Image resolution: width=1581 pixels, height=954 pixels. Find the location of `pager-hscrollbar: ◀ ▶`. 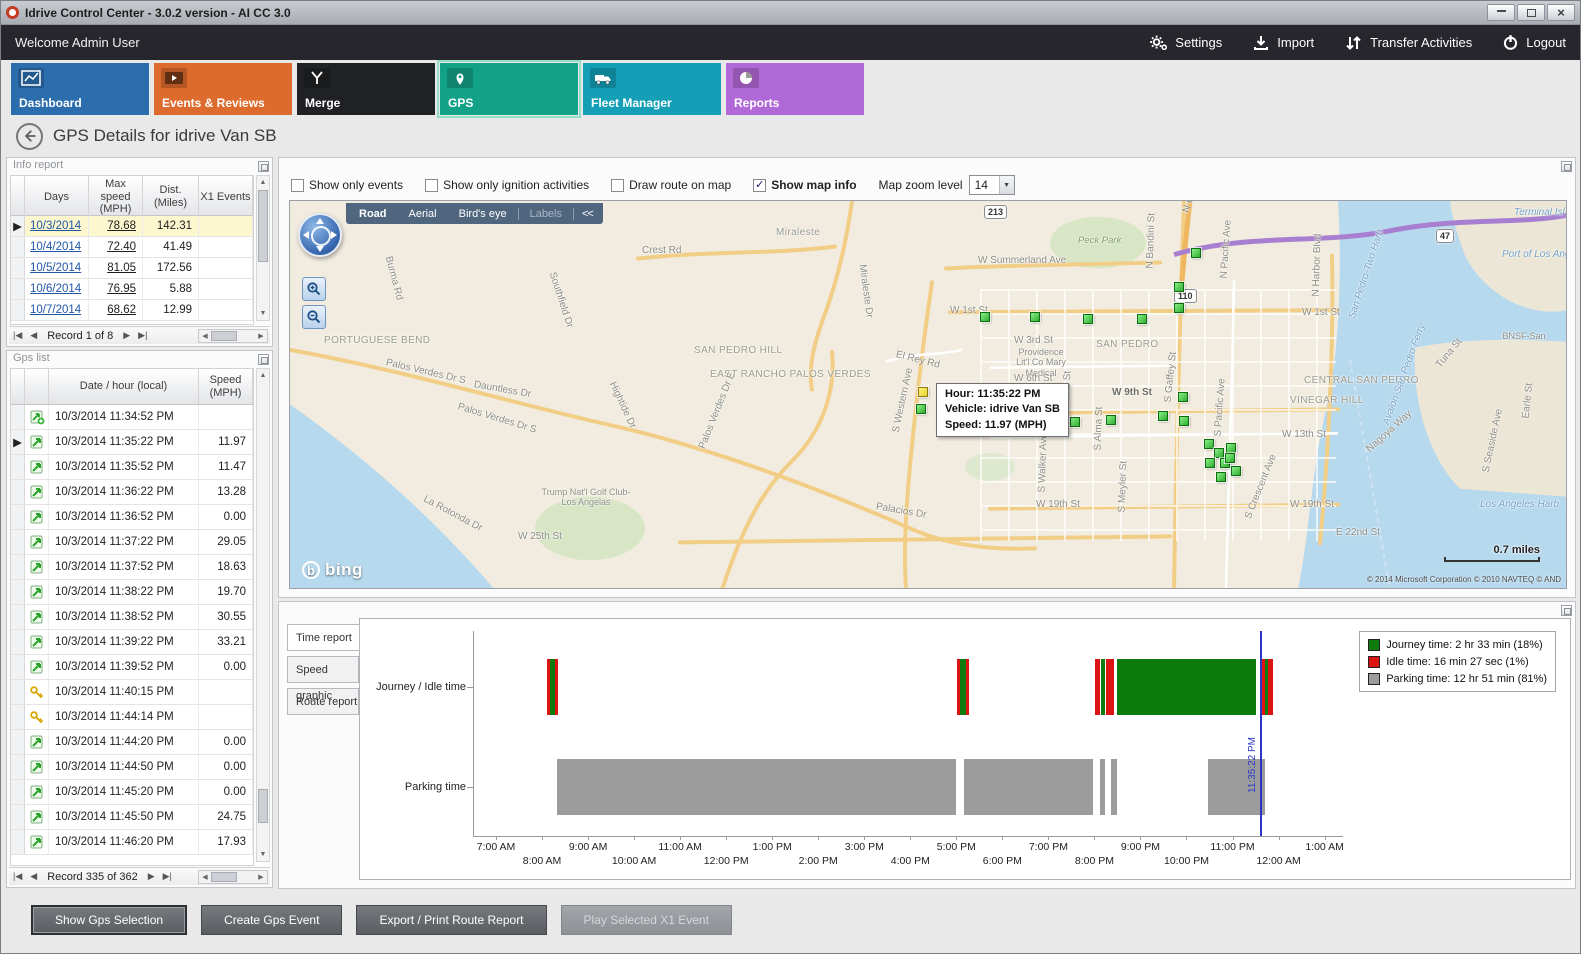

pager-hscrollbar: ◀ ▶ is located at coordinates (233, 876).